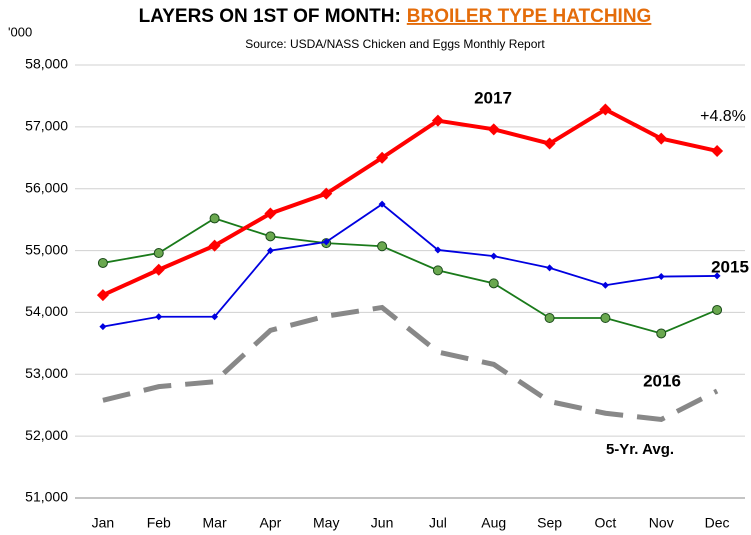 The height and width of the screenshot is (535, 751). Describe the element at coordinates (46, 311) in the screenshot. I see `y-tick-label: 54,000` at that location.